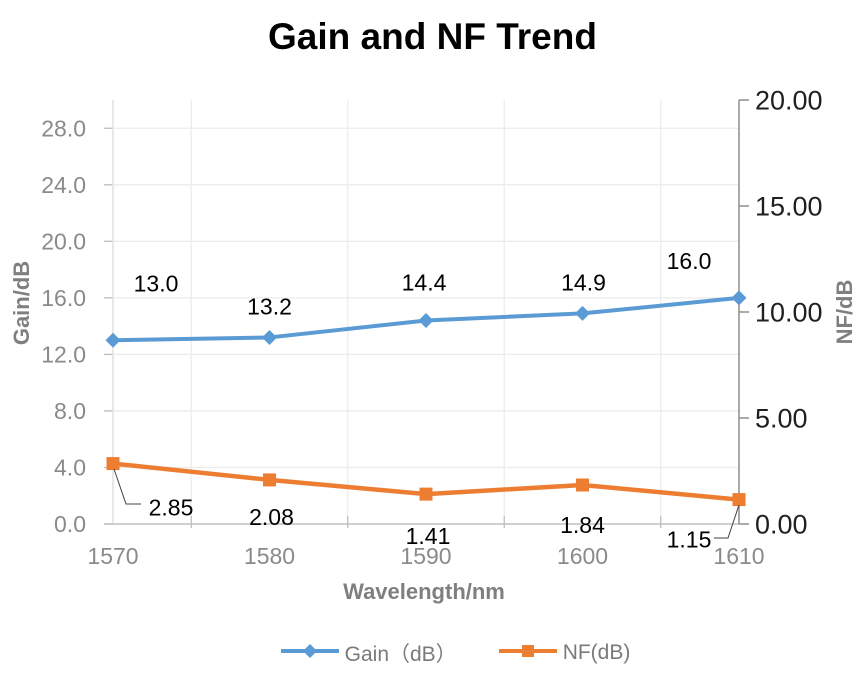  I want to click on legend-label-nf: NF(dB), so click(596, 652).